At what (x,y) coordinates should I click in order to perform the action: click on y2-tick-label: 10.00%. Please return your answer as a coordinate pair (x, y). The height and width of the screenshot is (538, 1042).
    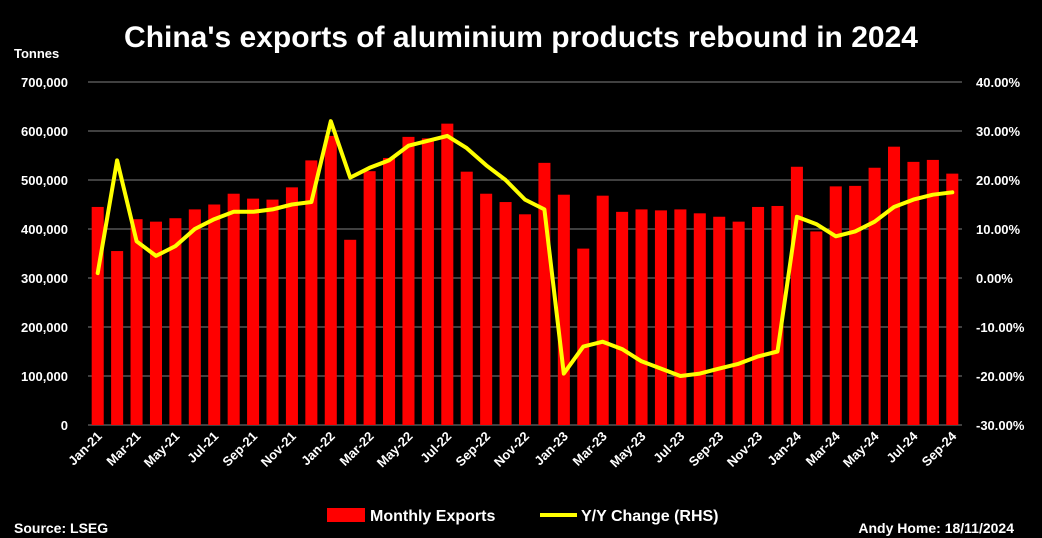
    Looking at the image, I should click on (998, 229).